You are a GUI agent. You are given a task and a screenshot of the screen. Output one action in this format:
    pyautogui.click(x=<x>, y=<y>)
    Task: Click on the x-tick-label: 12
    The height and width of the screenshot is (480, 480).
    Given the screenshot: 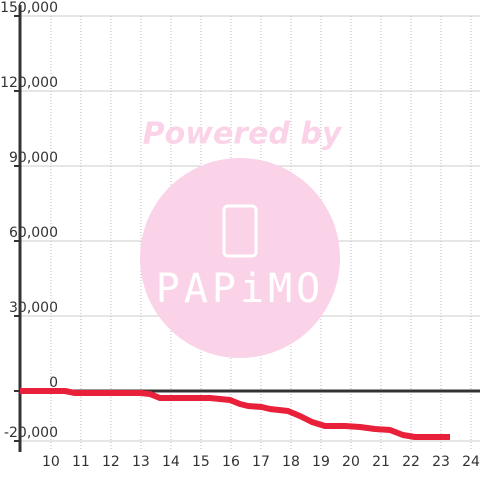 What is the action you would take?
    pyautogui.click(x=111, y=462)
    